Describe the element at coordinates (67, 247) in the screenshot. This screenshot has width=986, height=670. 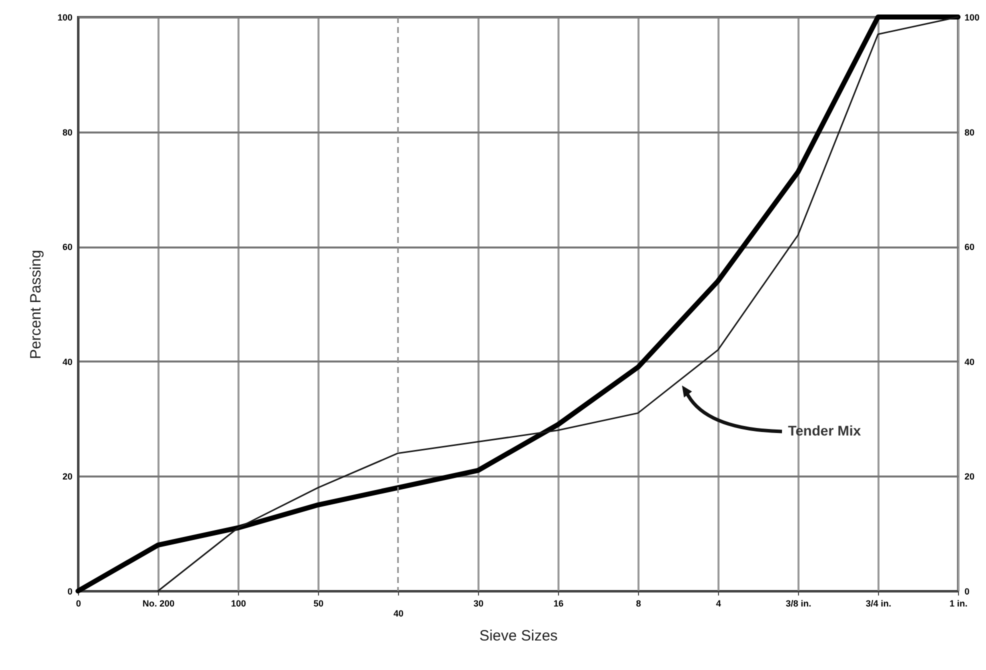
I see `y-tick-label: 60` at that location.